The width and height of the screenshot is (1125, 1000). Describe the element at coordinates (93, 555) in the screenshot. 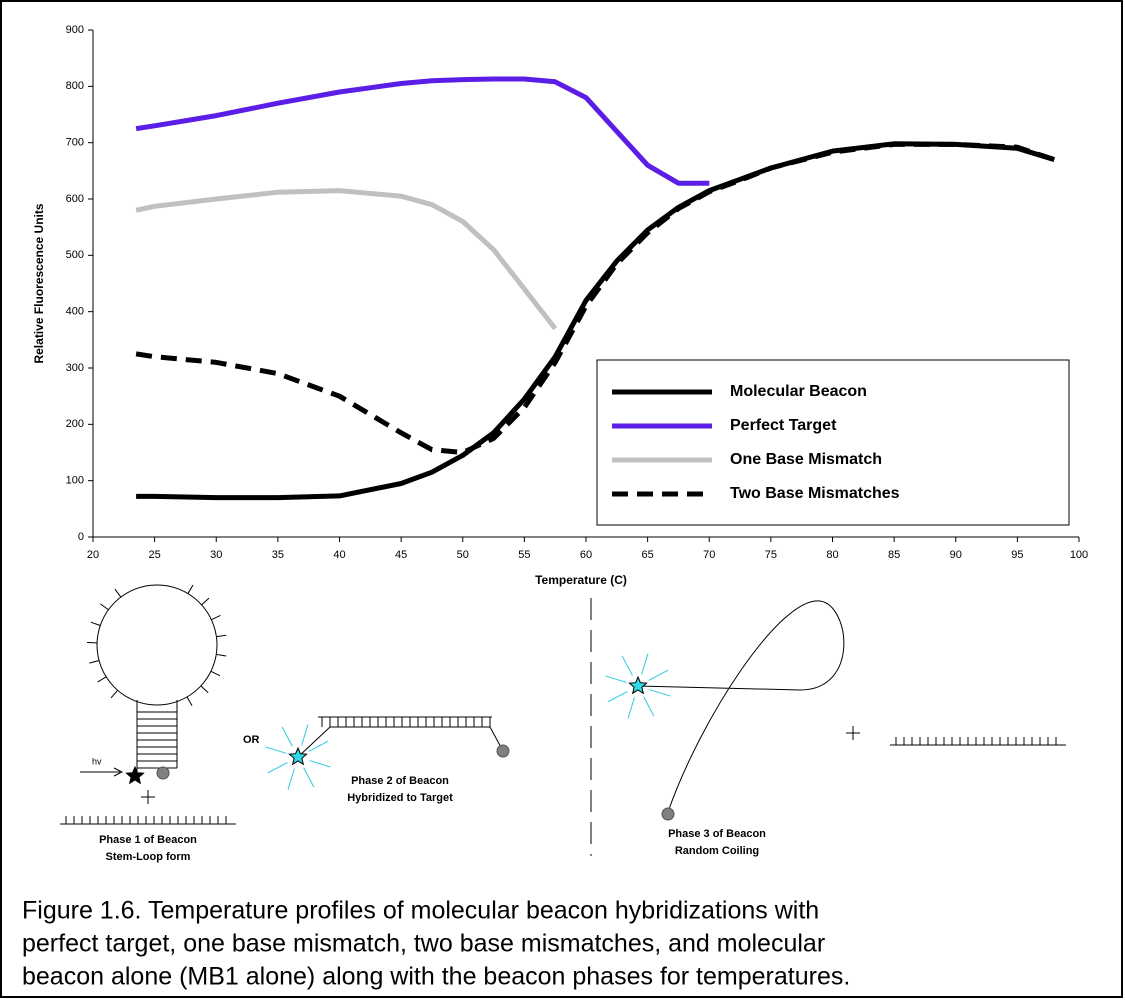

I see `x-tick-label: 20` at that location.